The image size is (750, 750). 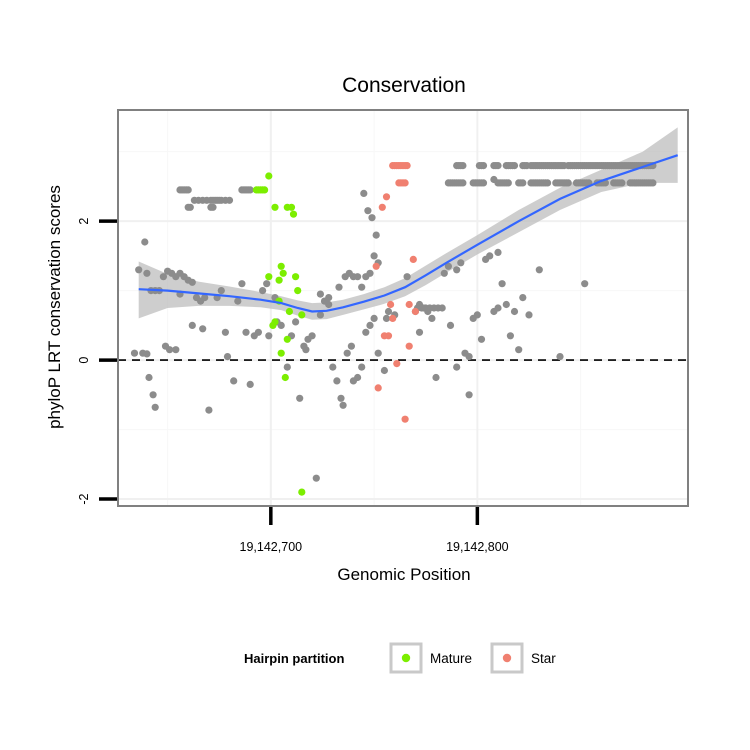 What do you see at coordinates (451, 658) in the screenshot?
I see `legend-label-mature: Mature` at bounding box center [451, 658].